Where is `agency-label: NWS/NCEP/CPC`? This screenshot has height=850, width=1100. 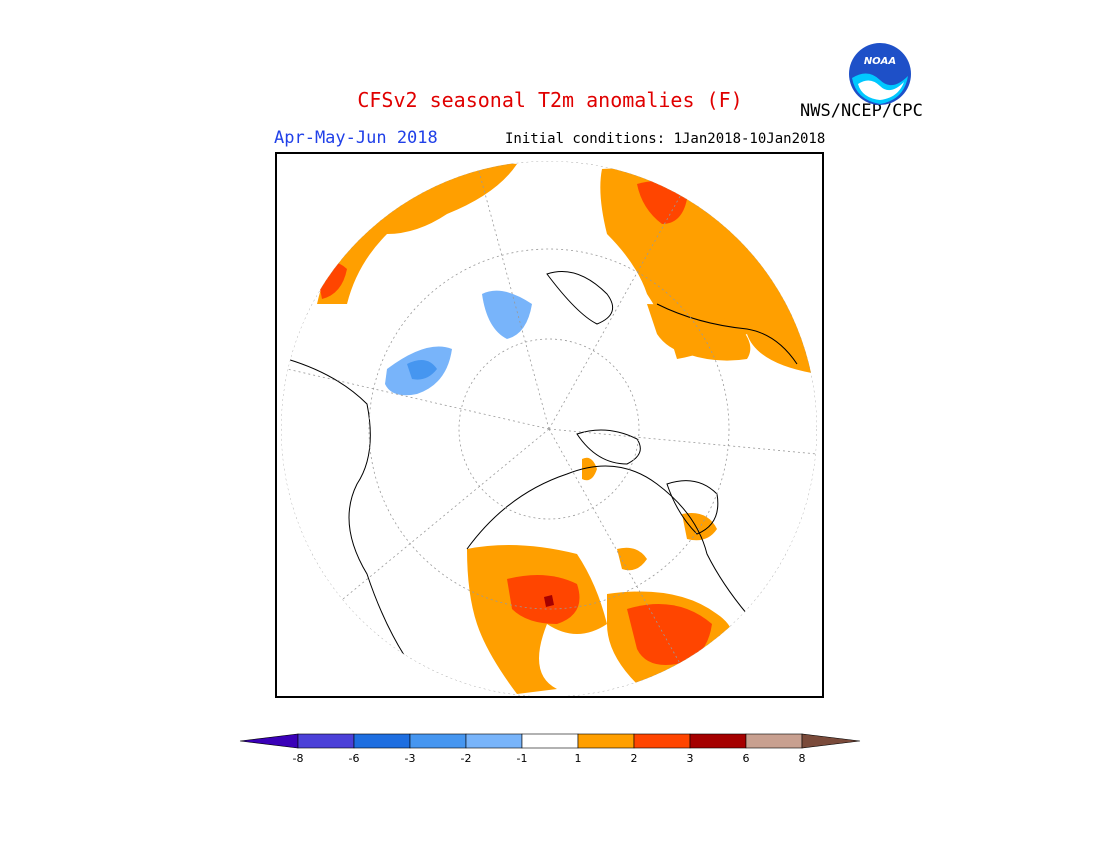
agency-label: NWS/NCEP/CPC is located at coordinates (861, 111).